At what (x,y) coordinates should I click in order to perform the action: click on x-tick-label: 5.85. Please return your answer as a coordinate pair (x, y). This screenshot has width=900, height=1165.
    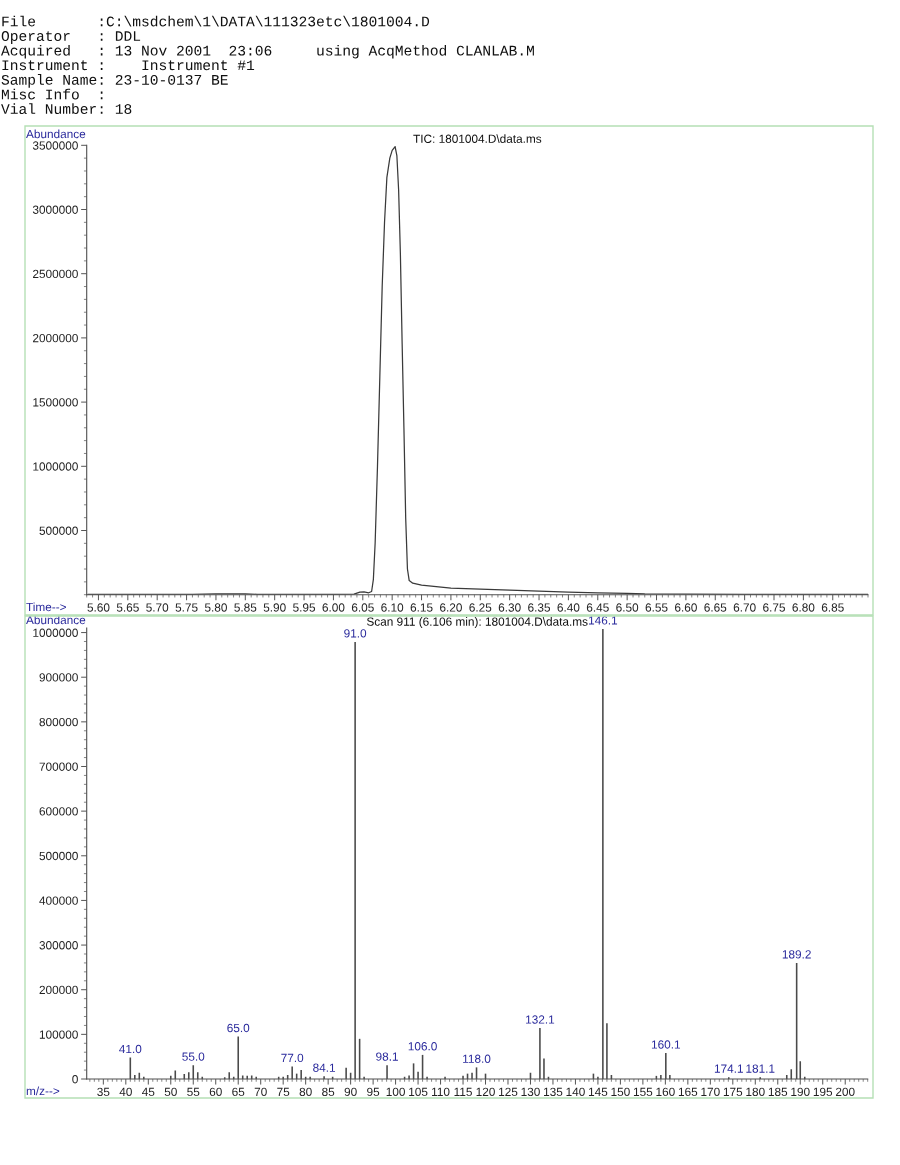
    Looking at the image, I should click on (245, 607).